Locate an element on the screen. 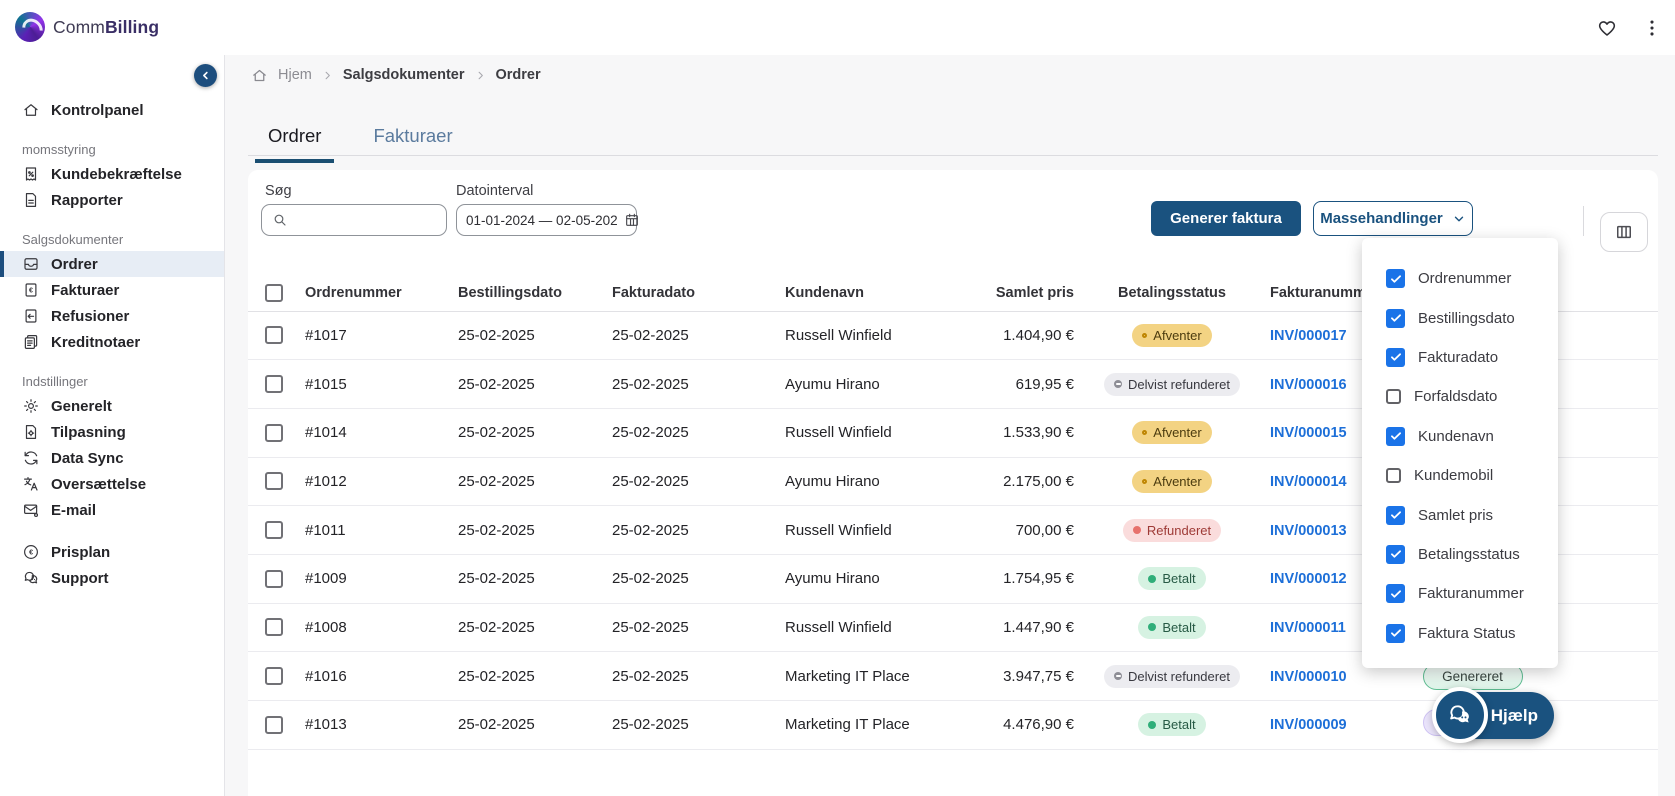  breadcrumb-salgsdokumenter: Salgsdokumenter is located at coordinates (403, 75).